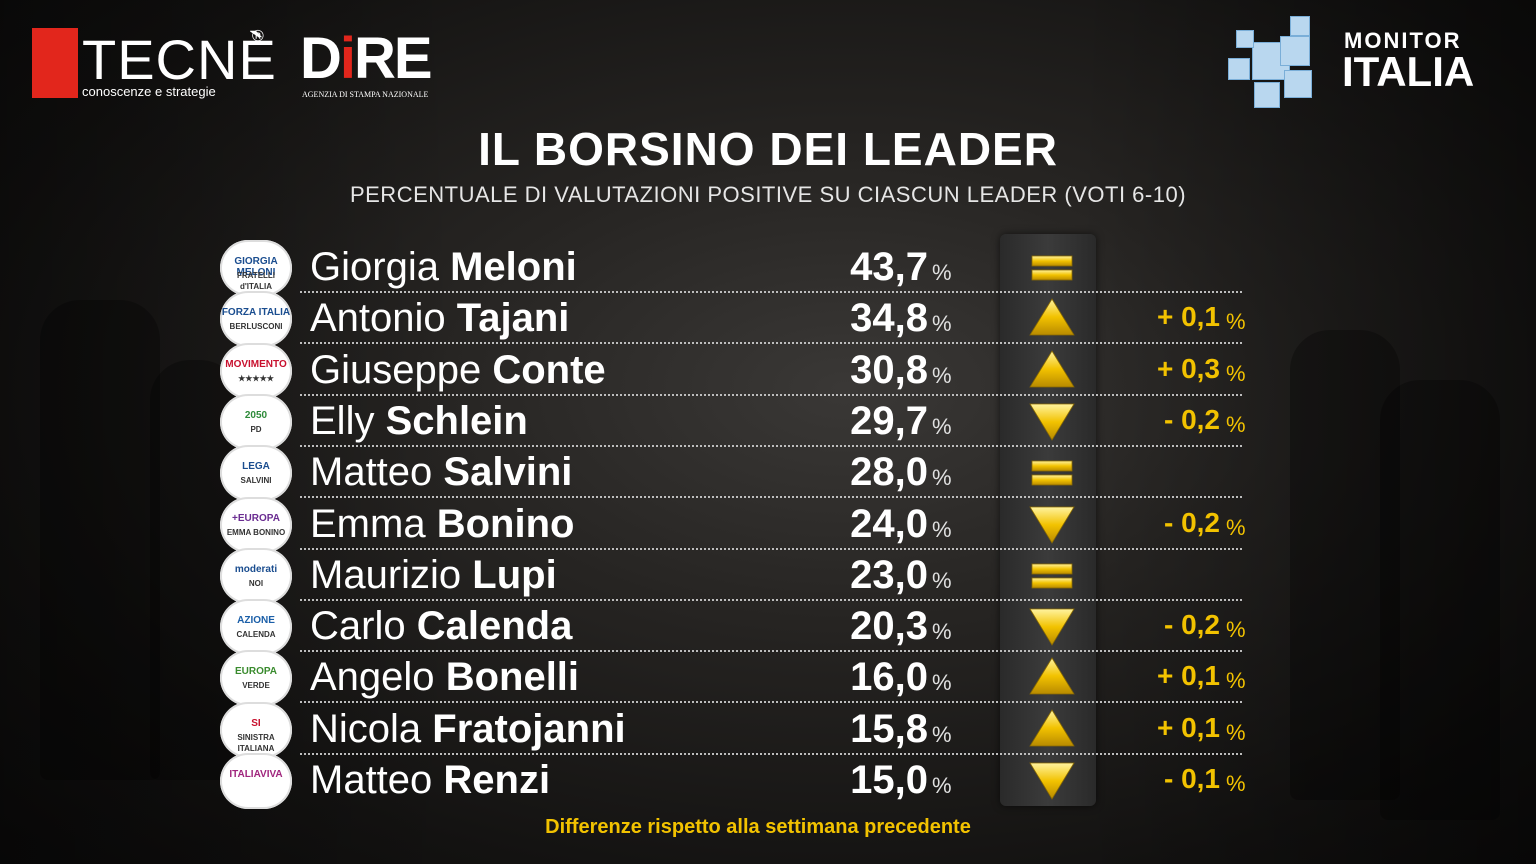 Image resolution: width=1536 pixels, height=864 pixels. I want to click on party-logo-text: SI, so click(256, 723).